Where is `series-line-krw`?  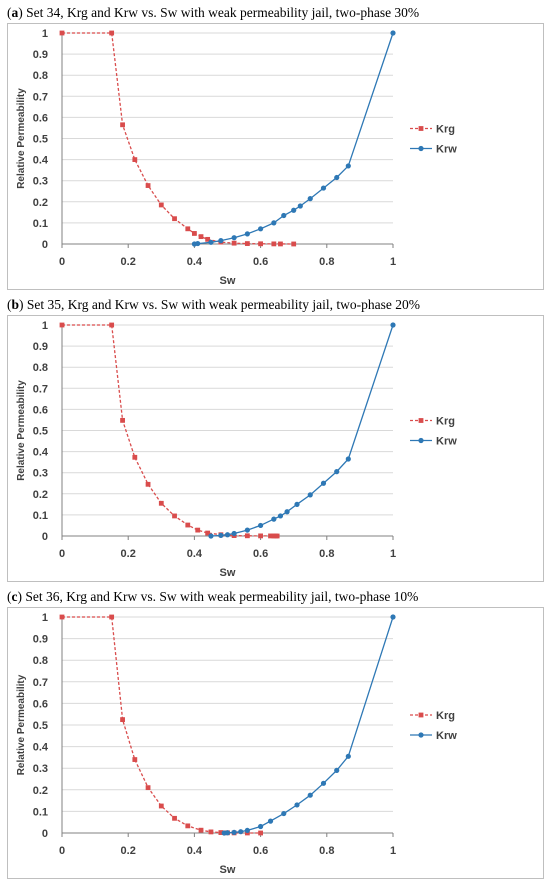
series-line-krw is located at coordinates (294, 138).